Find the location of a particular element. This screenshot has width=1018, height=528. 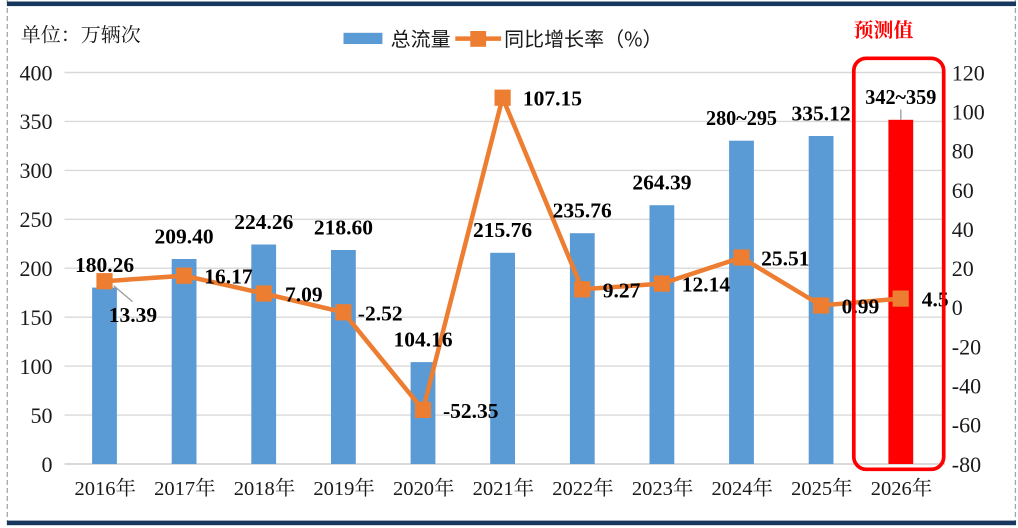

svg-text: 80 is located at coordinates (963, 151).